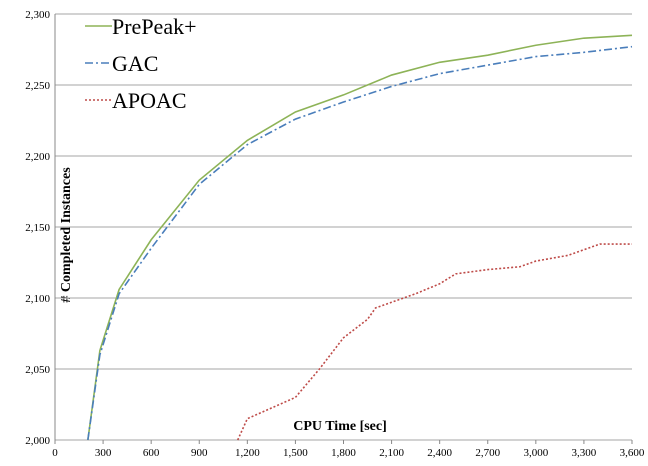  Describe the element at coordinates (535, 453) in the screenshot. I see `x-tick-label: 3,000` at that location.